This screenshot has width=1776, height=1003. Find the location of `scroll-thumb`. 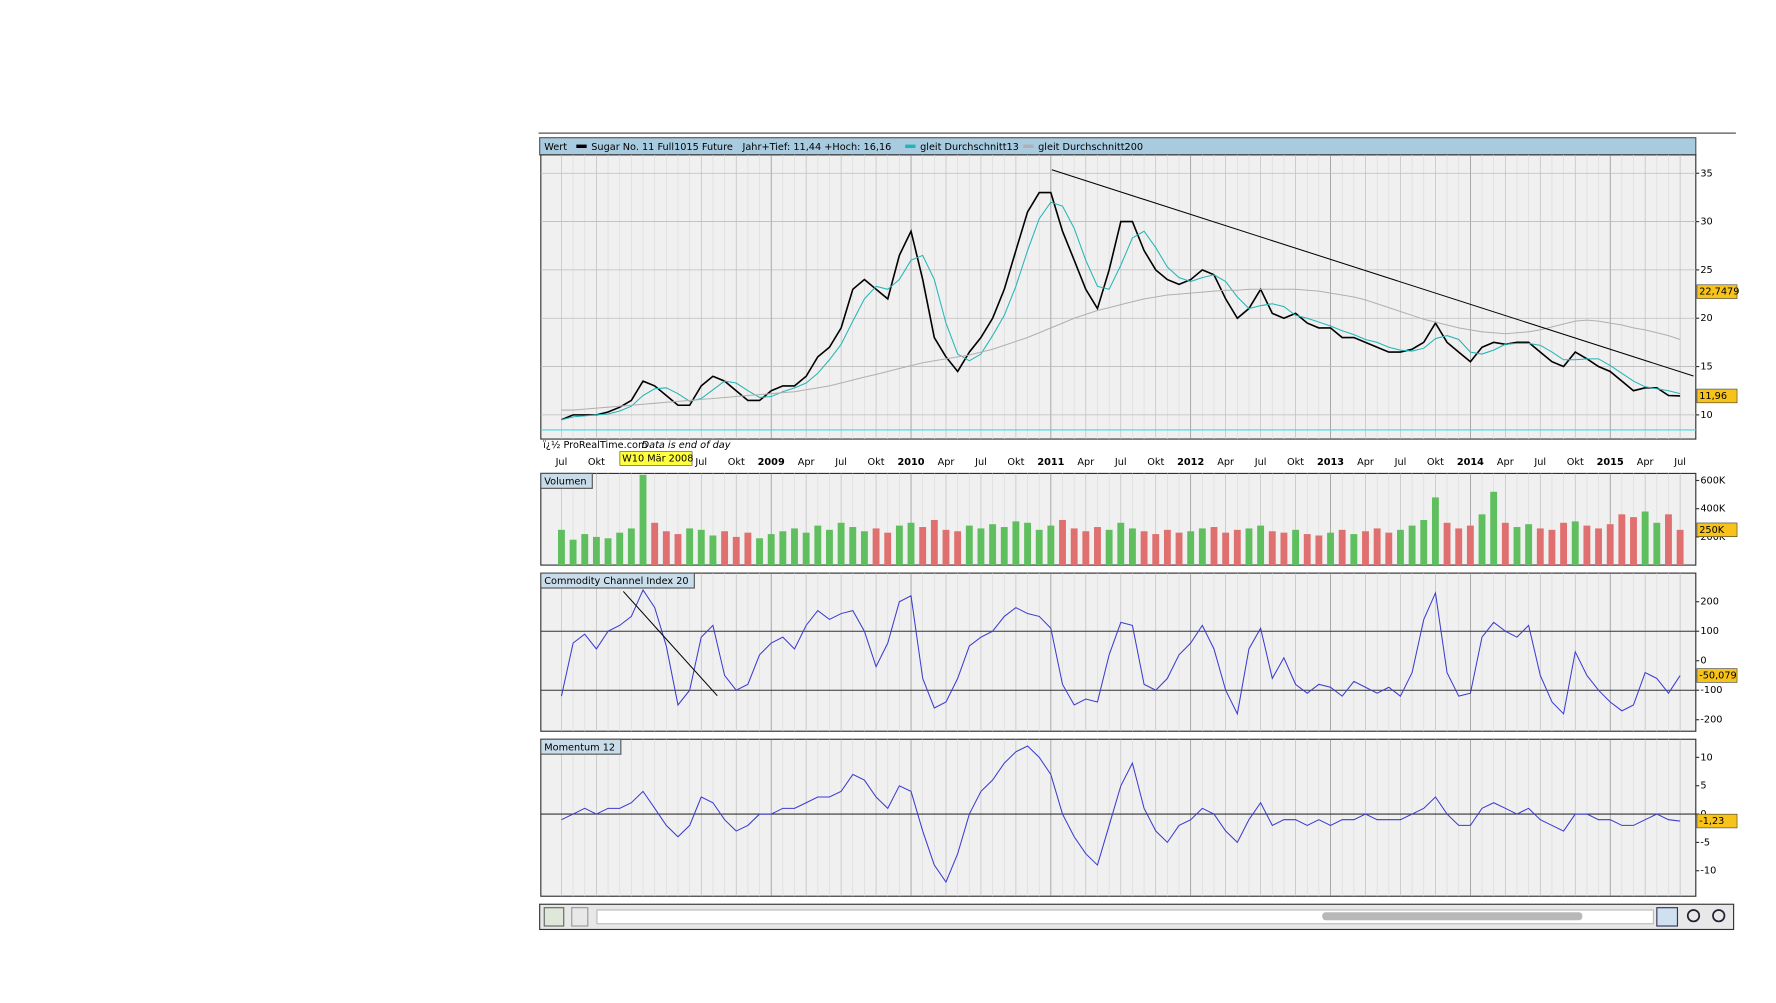

scroll-thumb is located at coordinates (1452, 916).